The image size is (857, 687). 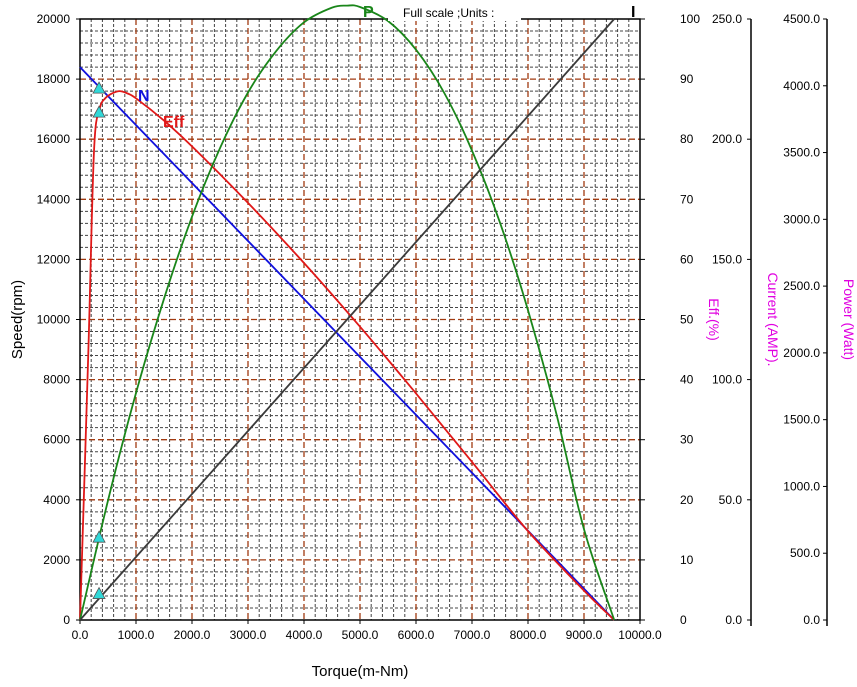 What do you see at coordinates (368, 12) in the screenshot?
I see `curve-label-p: P` at bounding box center [368, 12].